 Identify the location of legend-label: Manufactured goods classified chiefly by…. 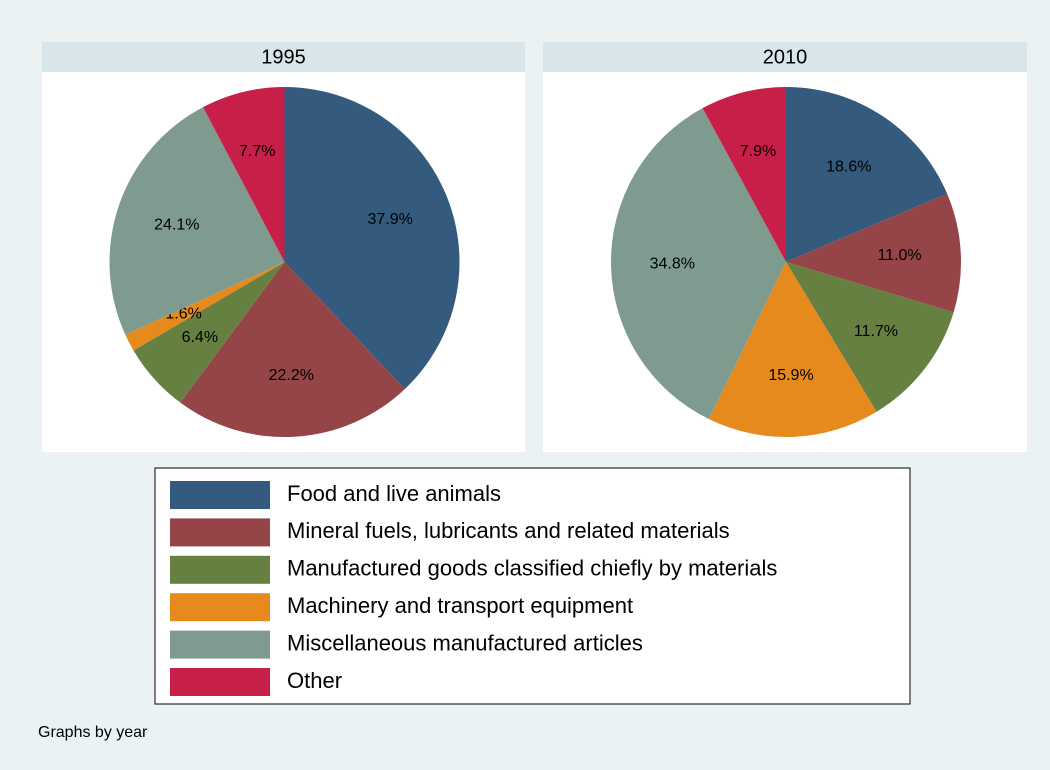
(532, 568).